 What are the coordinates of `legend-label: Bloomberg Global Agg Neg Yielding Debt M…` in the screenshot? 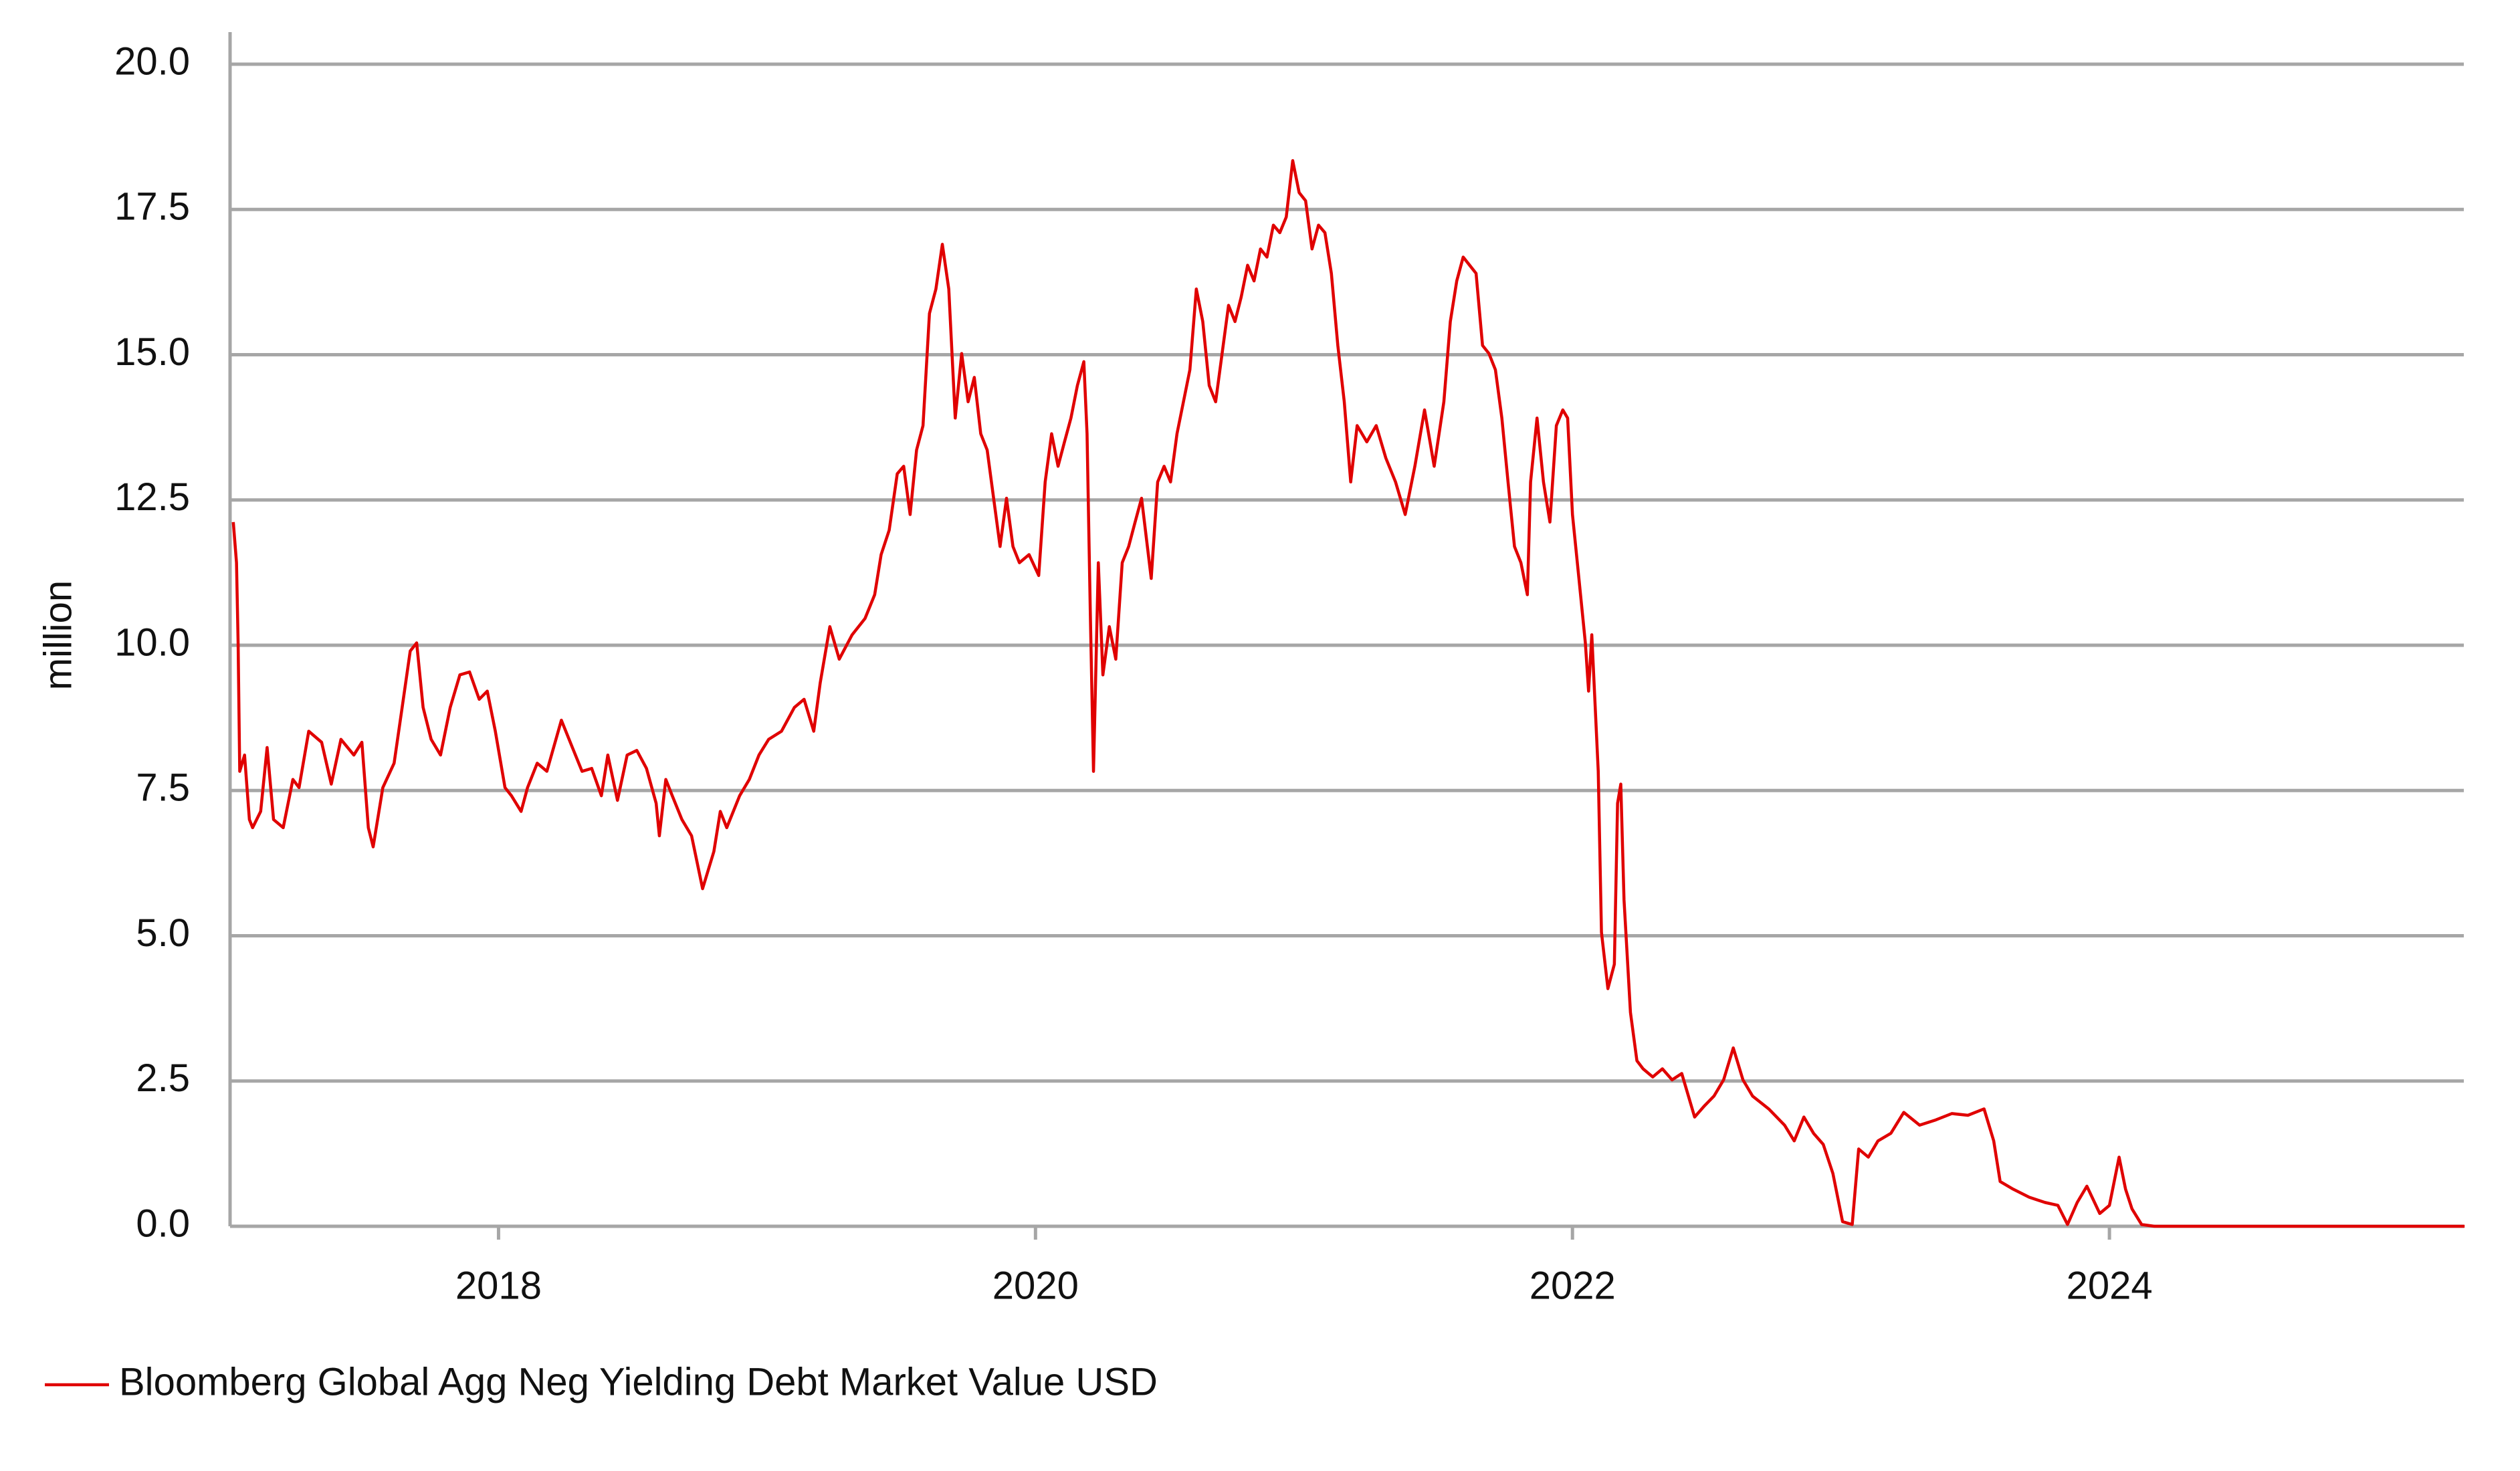 It's located at (638, 1381).